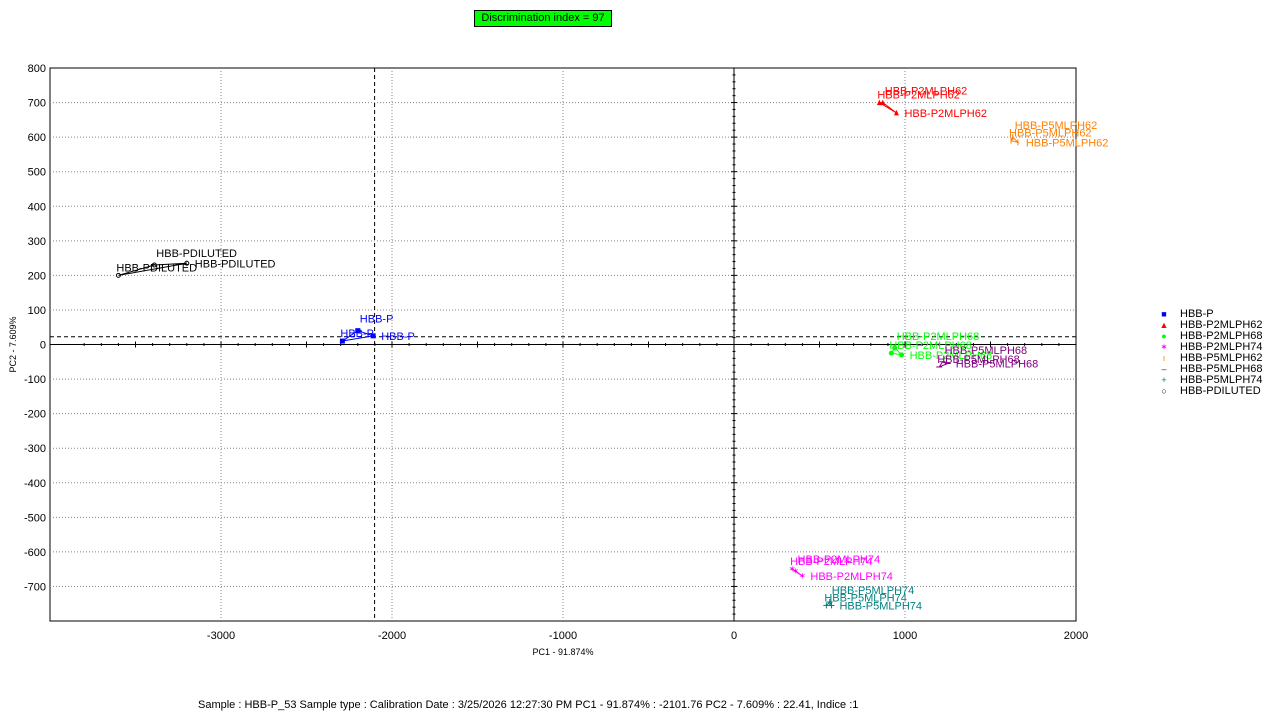 The width and height of the screenshot is (1286, 720). I want to click on legend-item: + HBB-P5MLPH74, so click(1205, 380).